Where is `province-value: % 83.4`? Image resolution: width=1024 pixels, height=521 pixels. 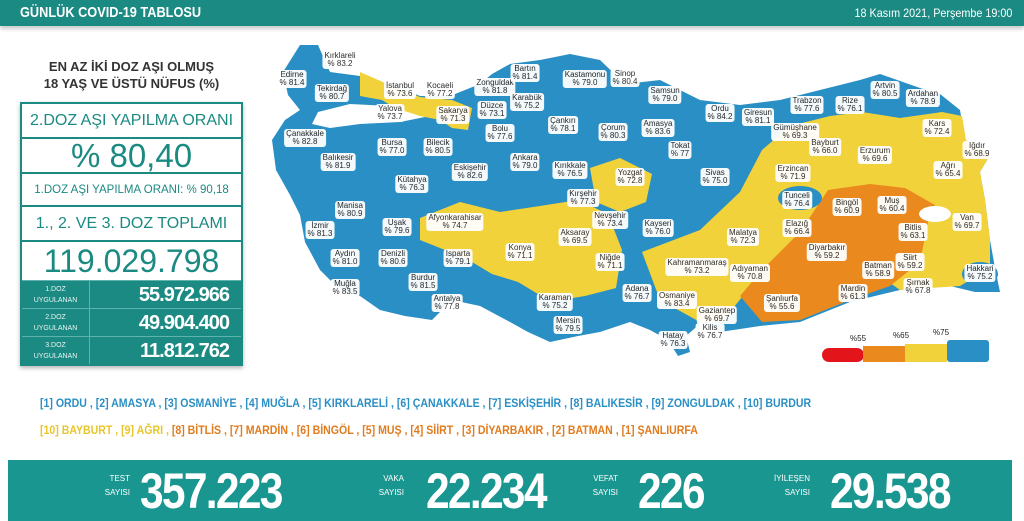 province-value: % 83.4 is located at coordinates (677, 303).